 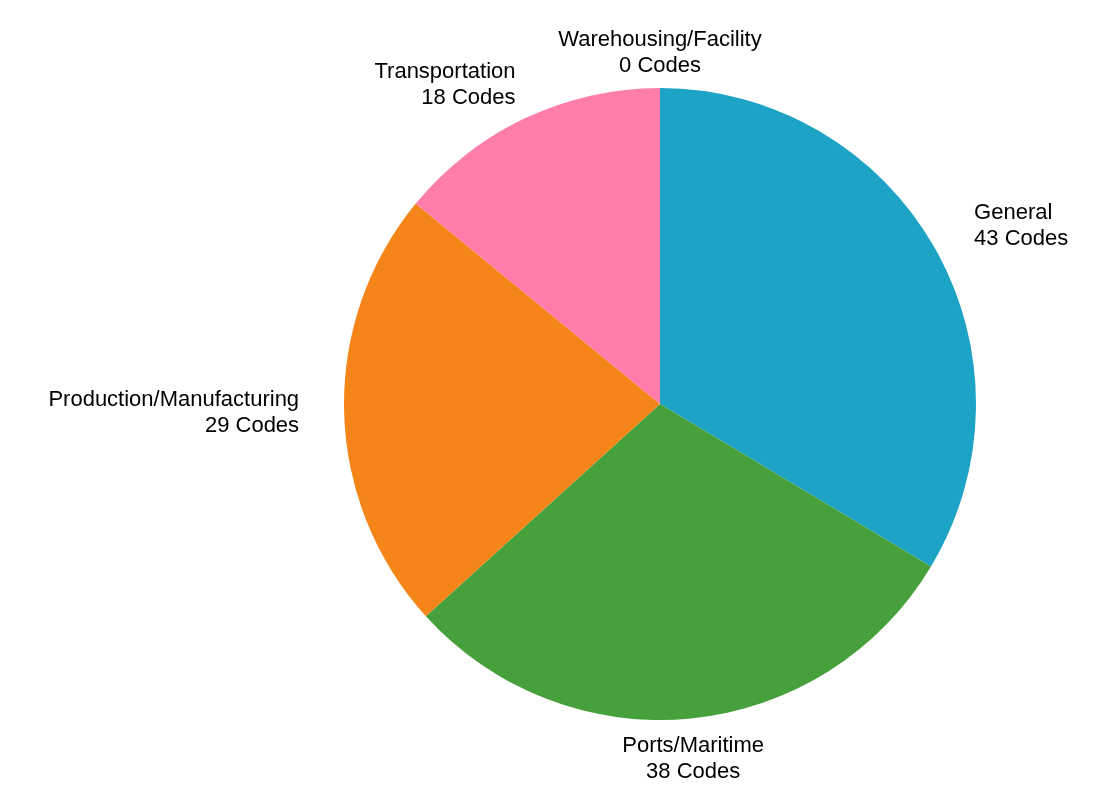 What do you see at coordinates (537, 246) in the screenshot?
I see `pie-slice` at bounding box center [537, 246].